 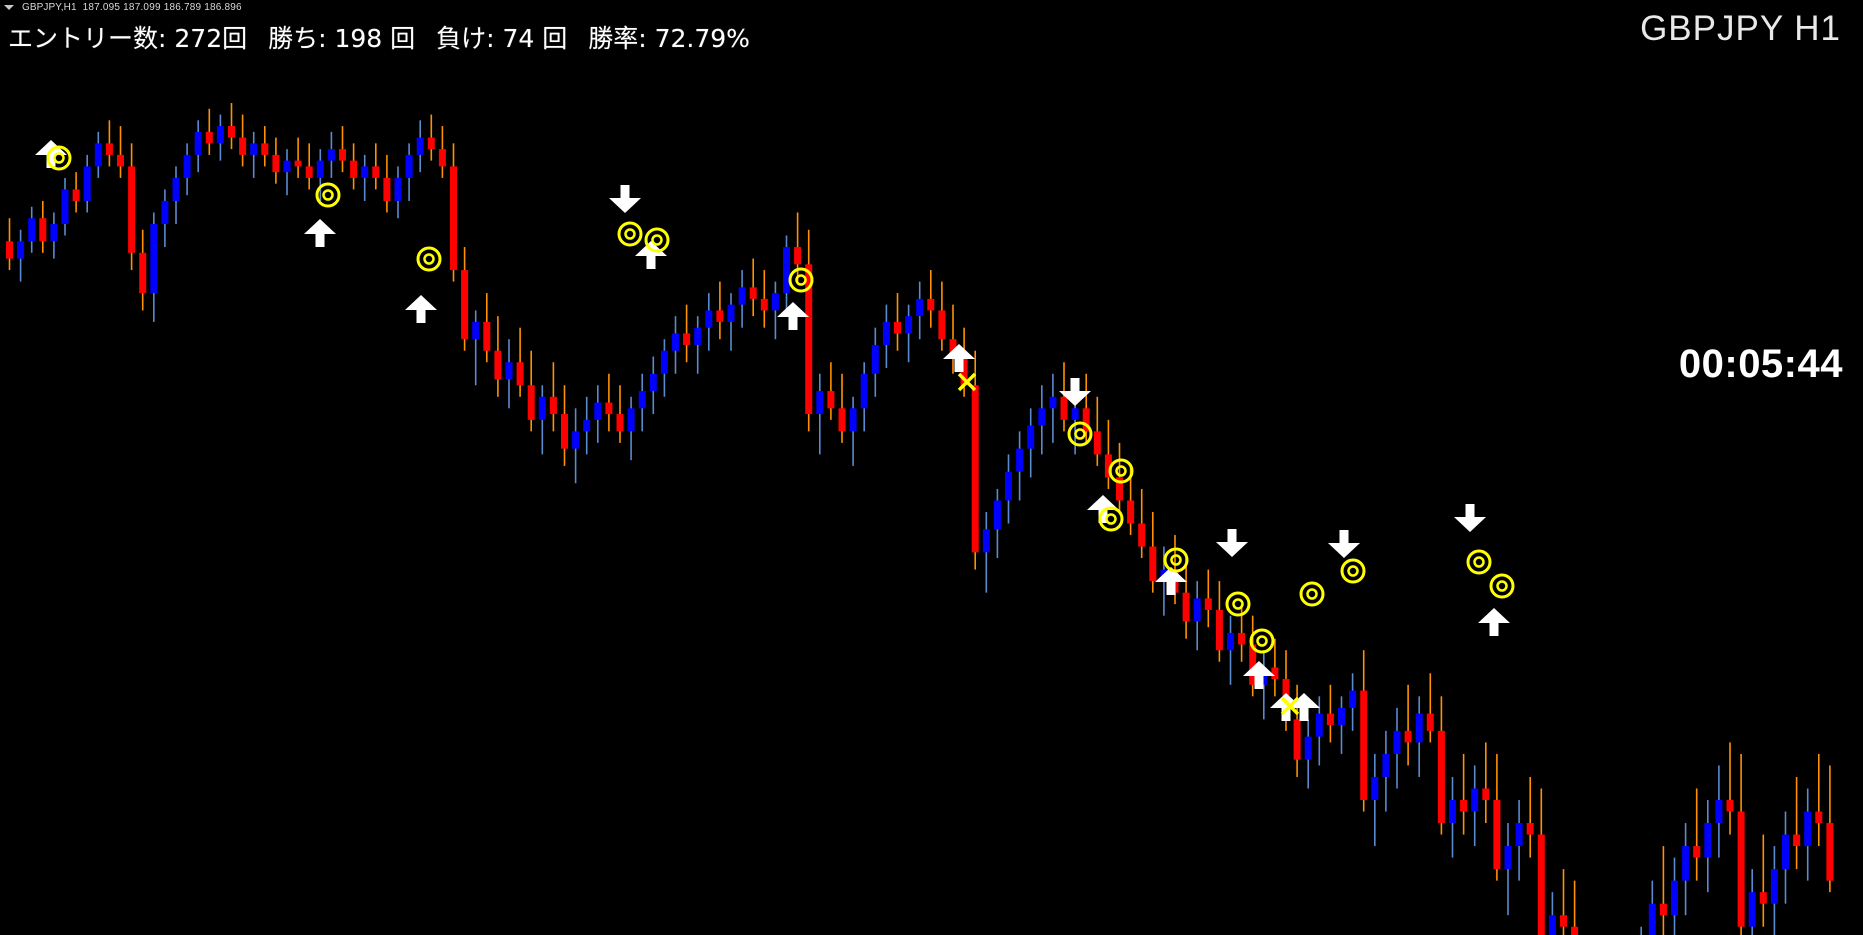 What do you see at coordinates (465, 38) in the screenshot?
I see `losses-label: 負け:` at bounding box center [465, 38].